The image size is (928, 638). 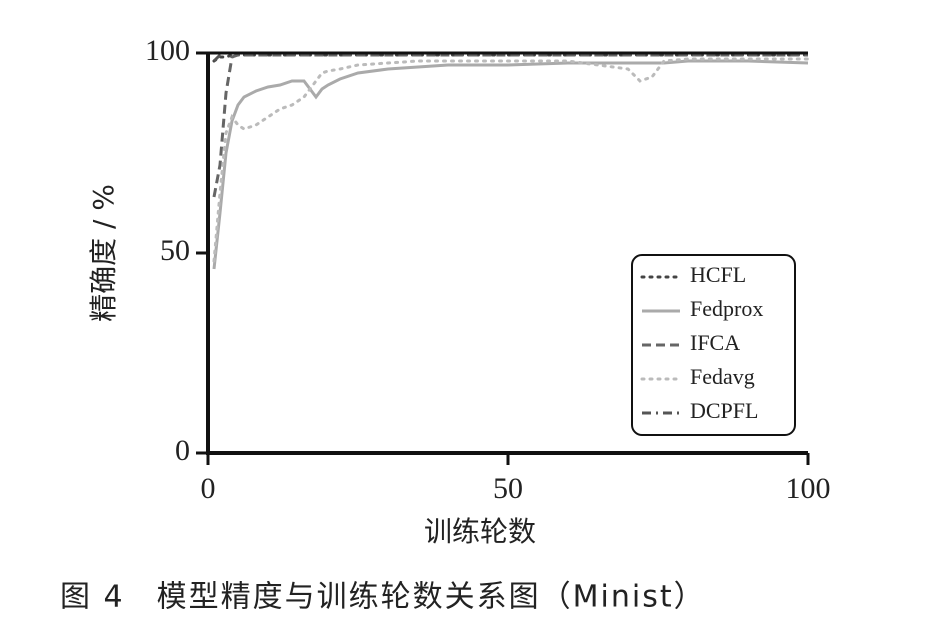 I want to click on y-axis-label: 精确度 / %, so click(x=103, y=253).